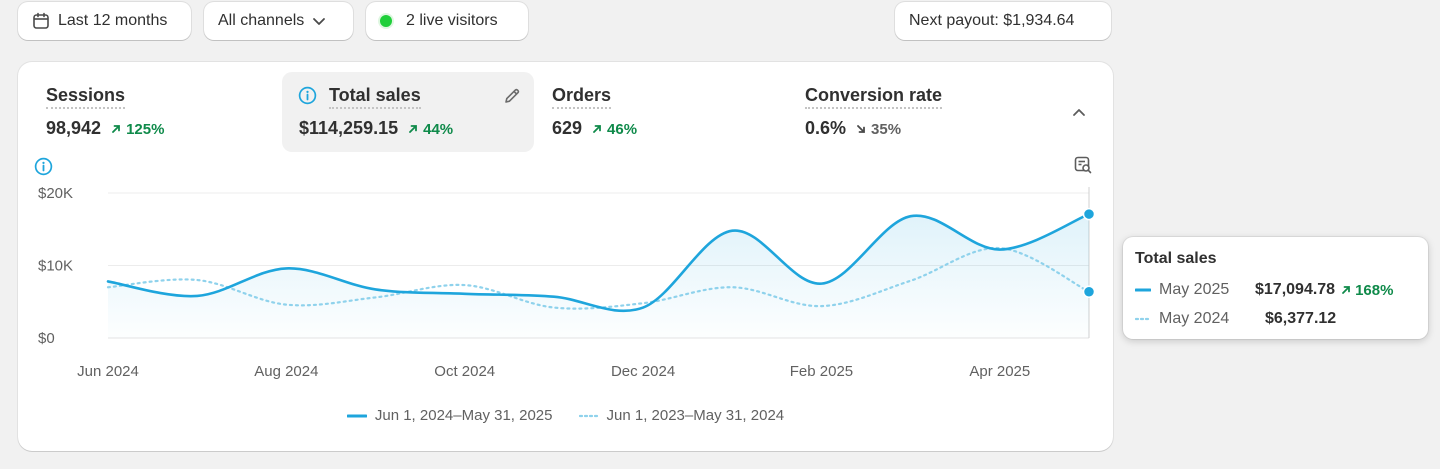 The height and width of the screenshot is (469, 1440). What do you see at coordinates (408, 112) in the screenshot?
I see `metric-total-sales: Total sales $114,259.15 44%` at bounding box center [408, 112].